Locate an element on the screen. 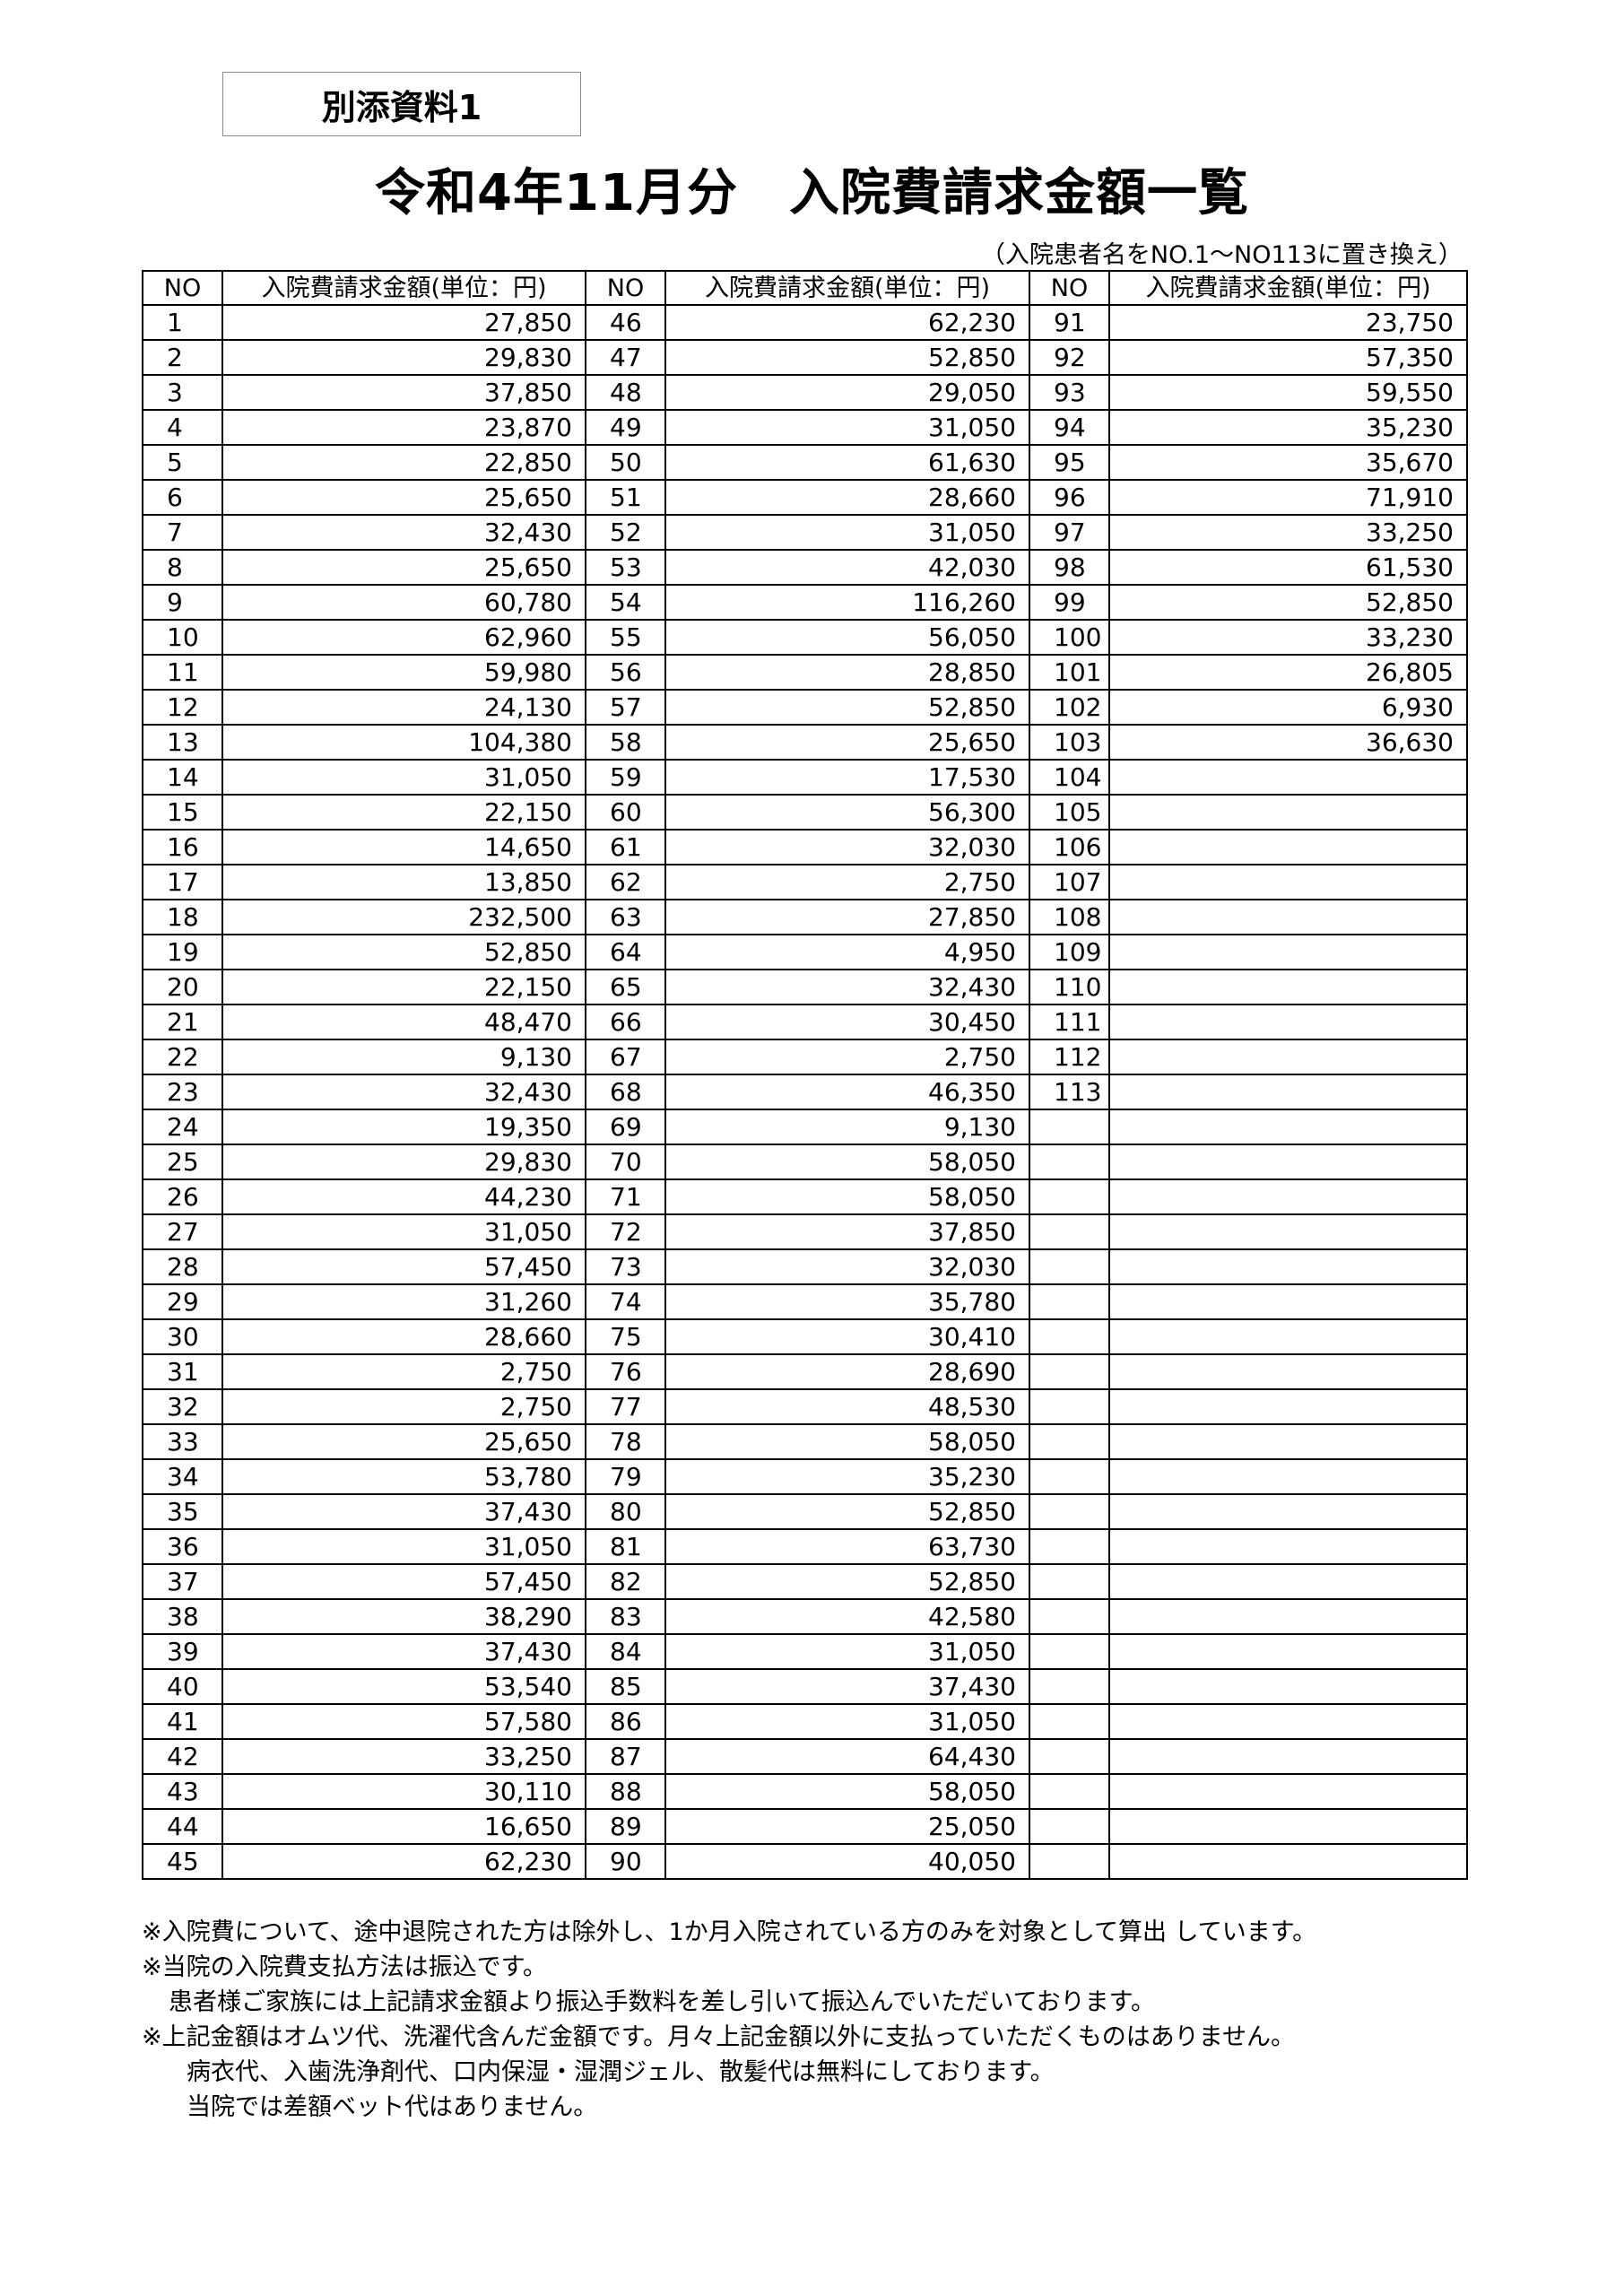  cell-amount: 61,530 is located at coordinates (1288, 567).